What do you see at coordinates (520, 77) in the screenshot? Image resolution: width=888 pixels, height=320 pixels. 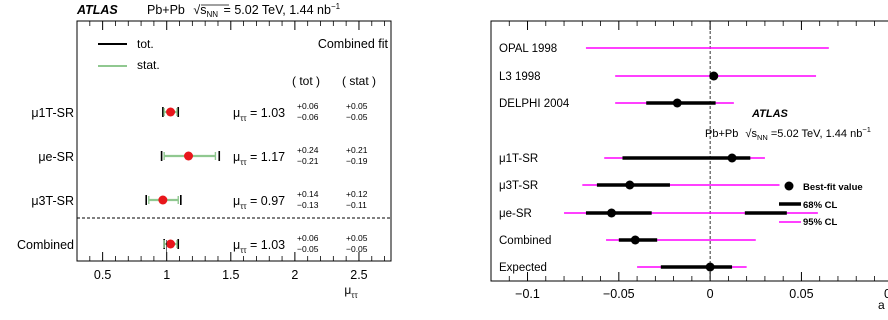 I see `right-row-label: L3 1998` at bounding box center [520, 77].